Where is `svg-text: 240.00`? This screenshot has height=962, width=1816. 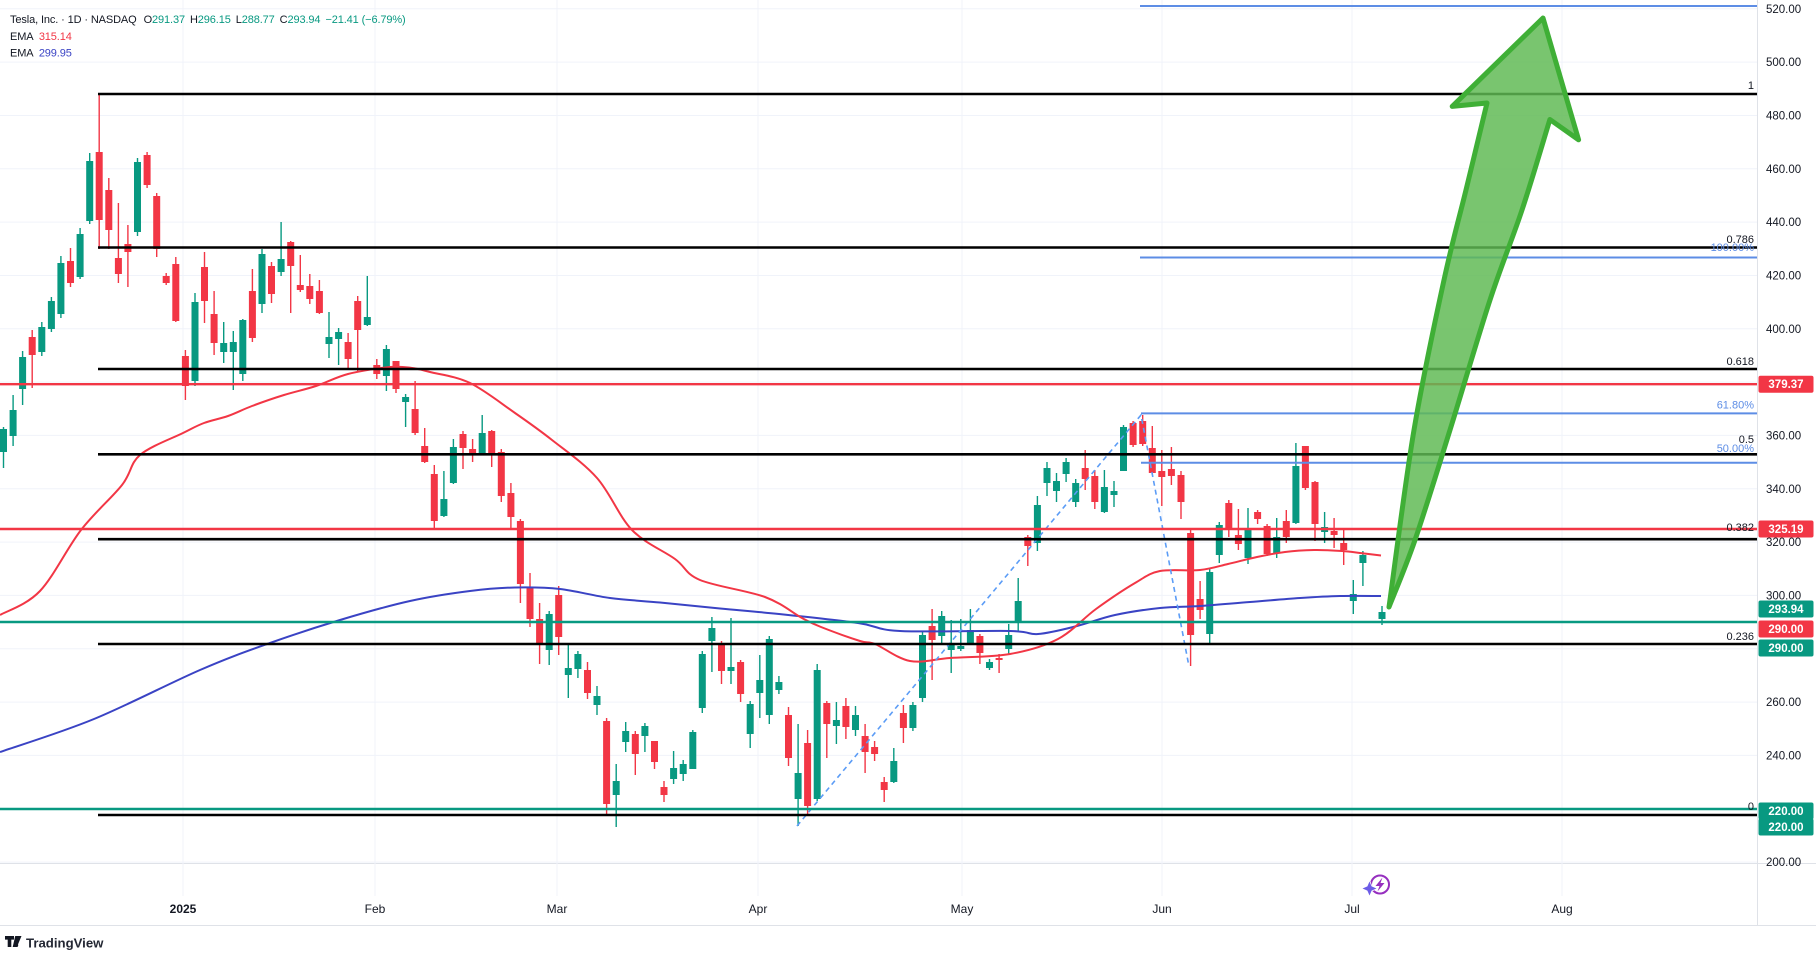
svg-text: 240.00 is located at coordinates (1783, 756).